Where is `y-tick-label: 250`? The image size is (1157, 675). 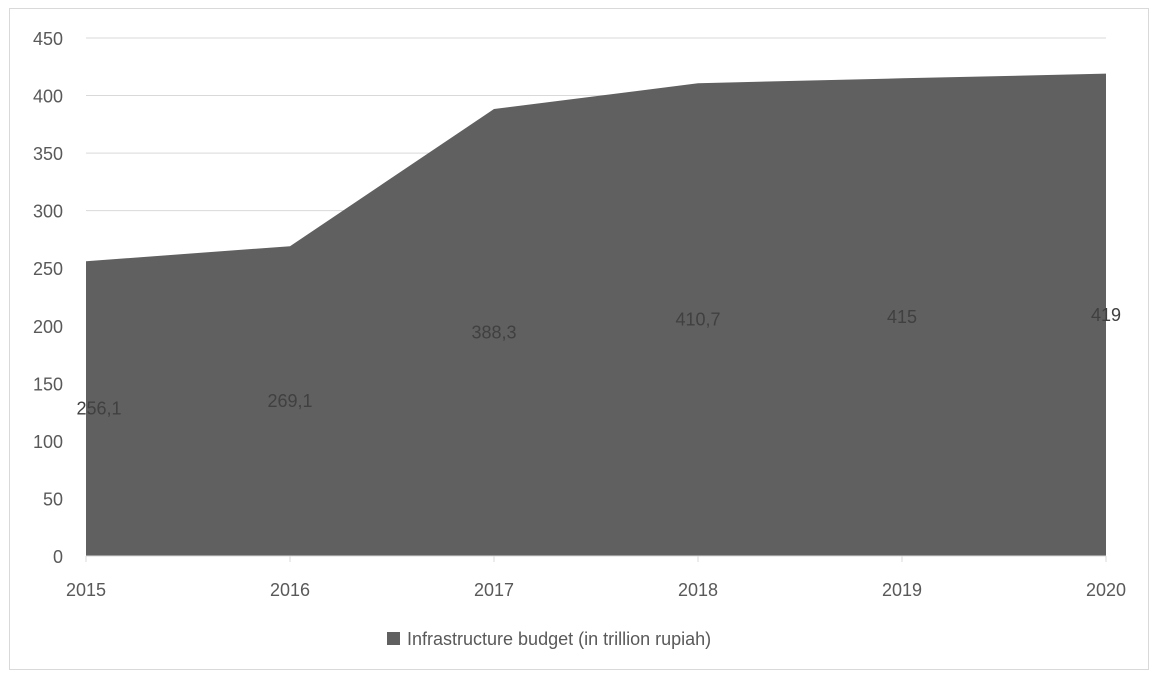
y-tick-label: 250 is located at coordinates (48, 269).